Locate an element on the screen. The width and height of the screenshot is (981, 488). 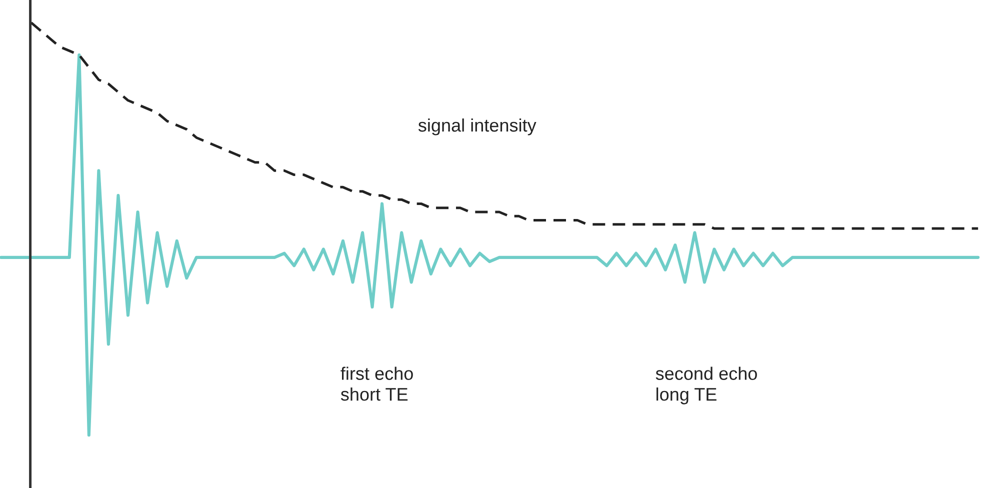
annotation: signal intensity is located at coordinates (477, 127).